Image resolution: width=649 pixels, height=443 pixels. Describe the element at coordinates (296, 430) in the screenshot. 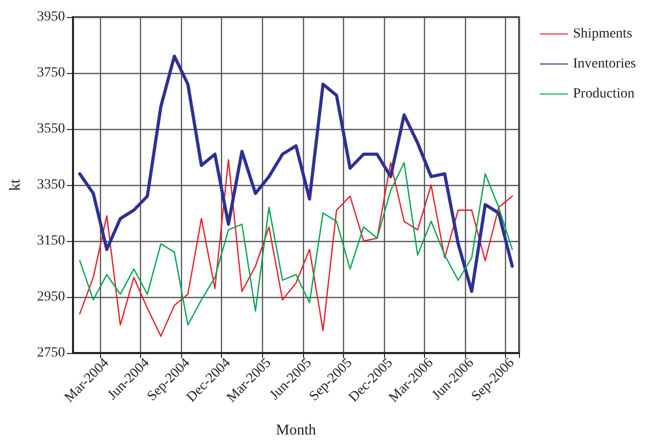

I see `x-axis-title: Month` at that location.